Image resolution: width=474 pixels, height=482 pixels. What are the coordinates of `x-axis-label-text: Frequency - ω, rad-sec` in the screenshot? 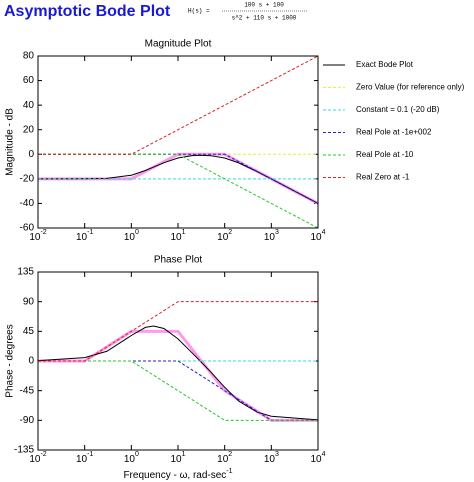 It's located at (174, 475).